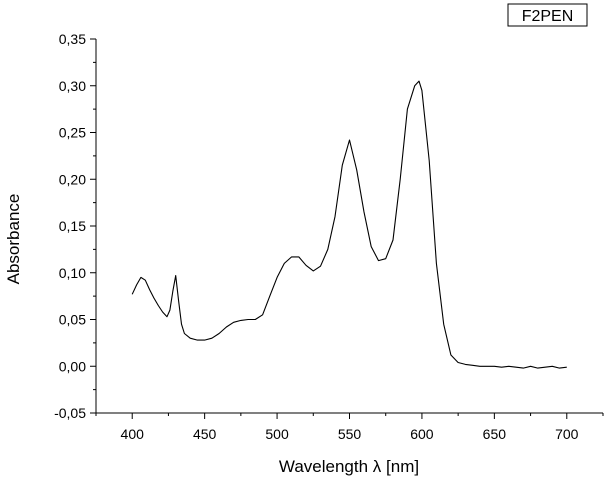 The height and width of the screenshot is (479, 605). I want to click on y-tick-label: 0,05, so click(72, 320).